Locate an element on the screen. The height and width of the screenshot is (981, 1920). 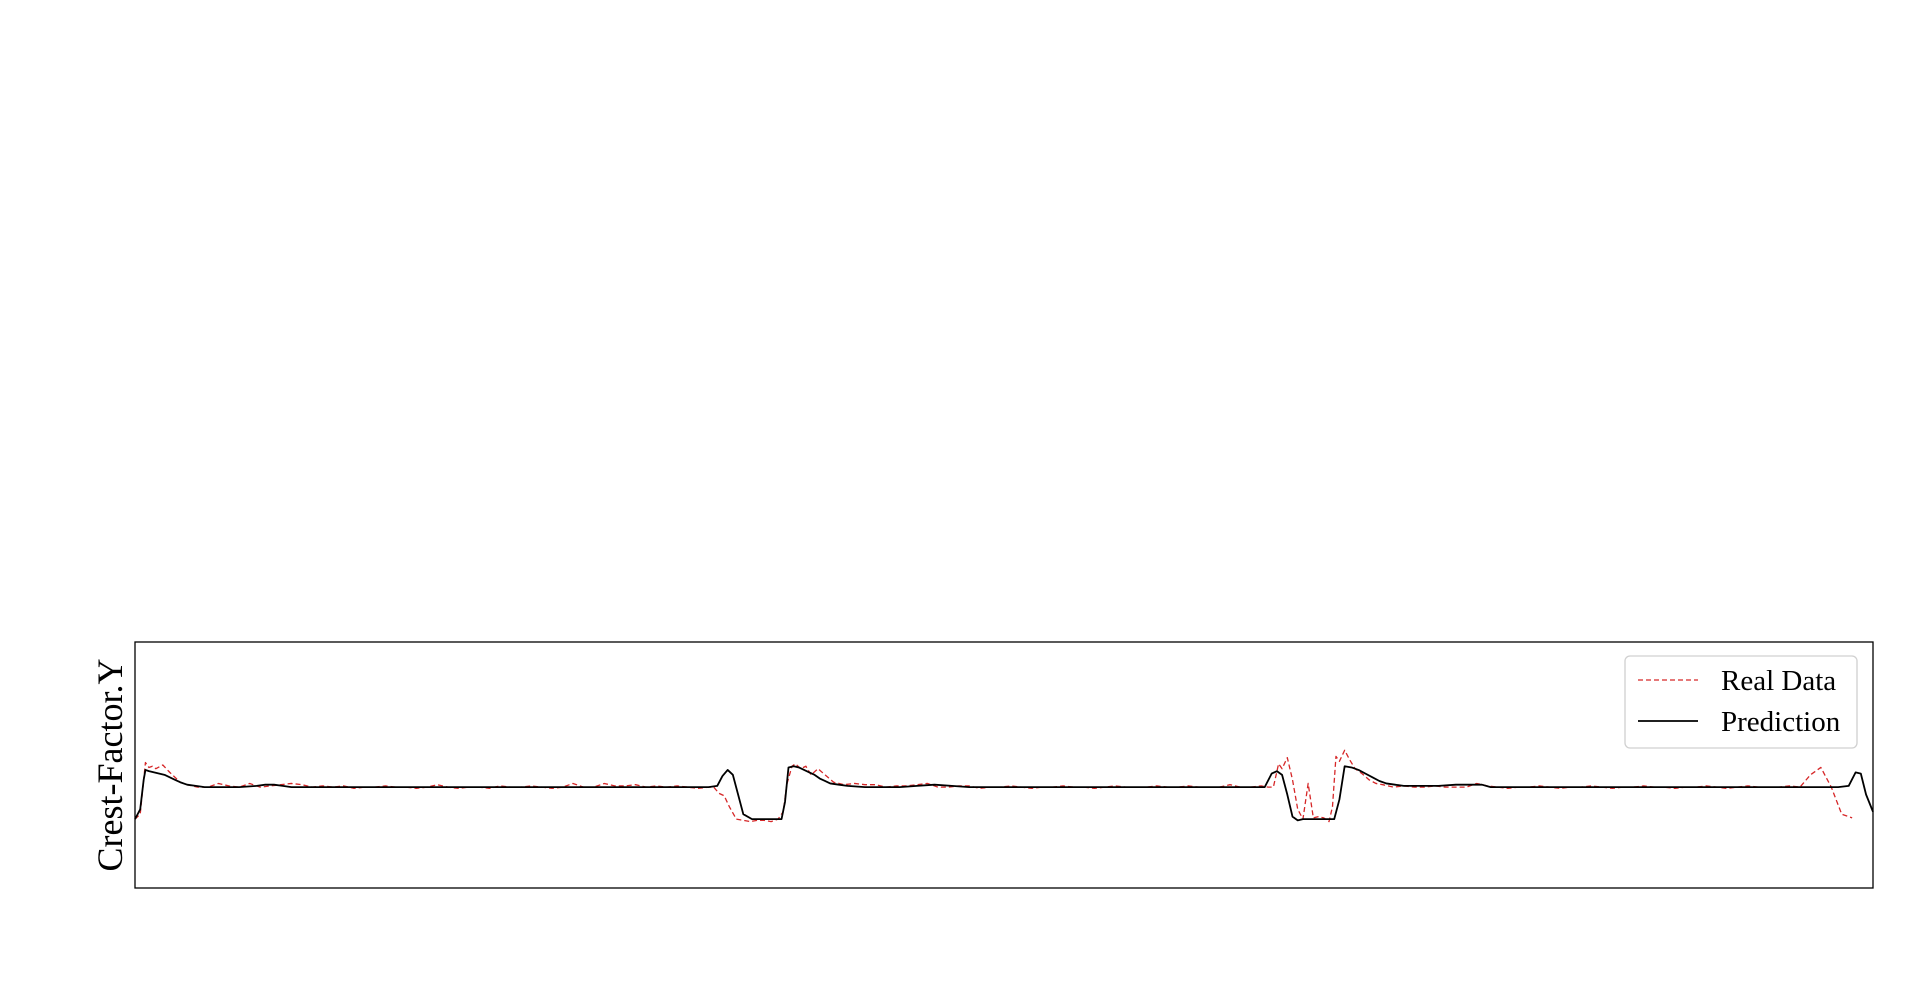
series-line-real-data is located at coordinates (993, 786).